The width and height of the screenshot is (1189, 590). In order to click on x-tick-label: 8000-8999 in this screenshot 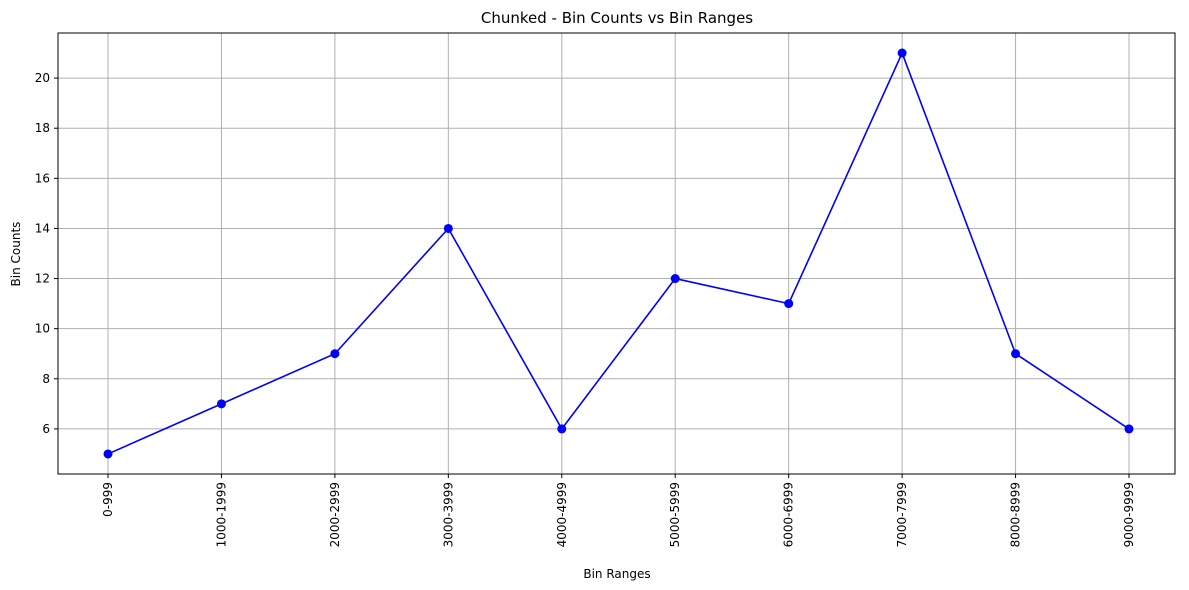, I will do `click(1016, 514)`.